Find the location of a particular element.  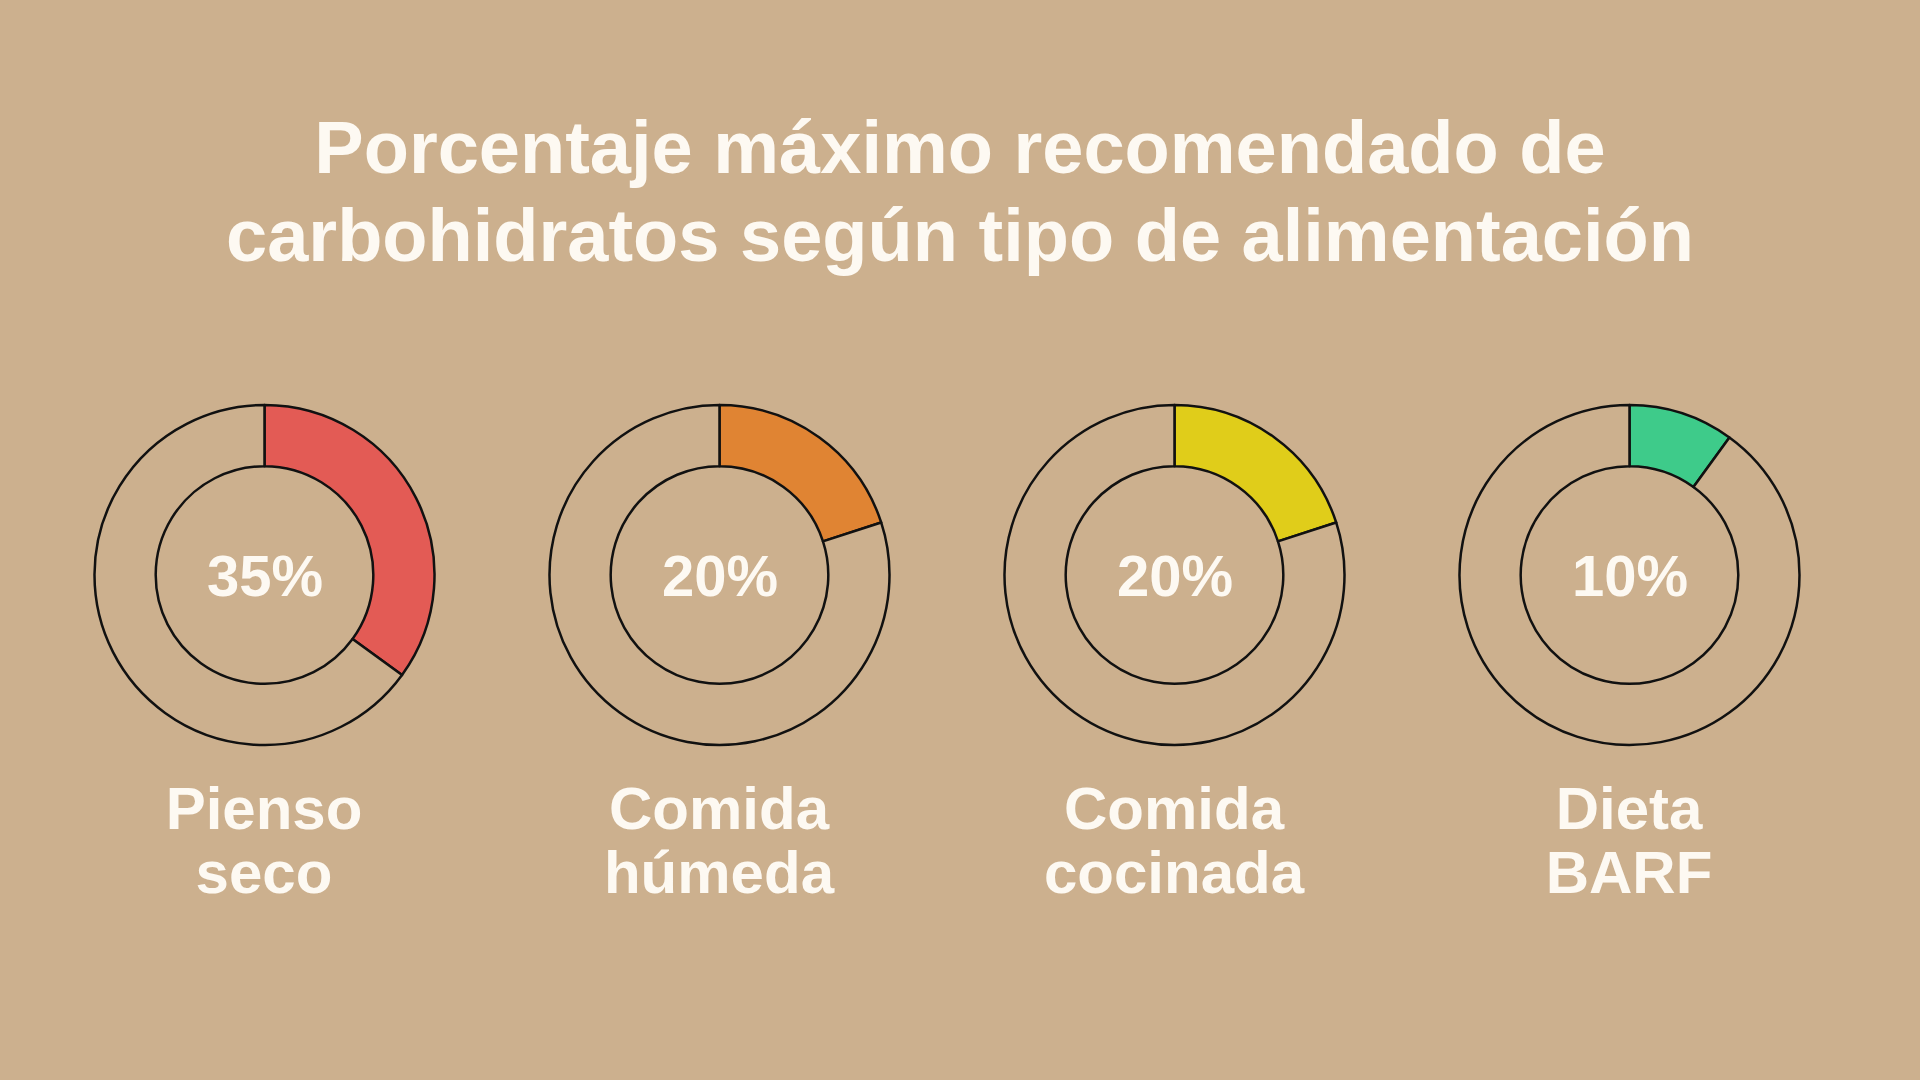

text: Porcentaje máximo recomendado de carbohidratos según tipo de alimentación is located at coordinates (960, 192).